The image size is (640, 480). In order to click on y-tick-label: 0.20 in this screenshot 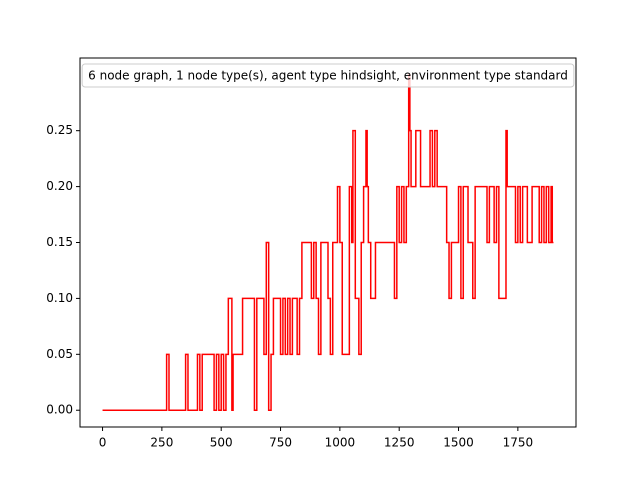, I will do `click(59, 186)`.